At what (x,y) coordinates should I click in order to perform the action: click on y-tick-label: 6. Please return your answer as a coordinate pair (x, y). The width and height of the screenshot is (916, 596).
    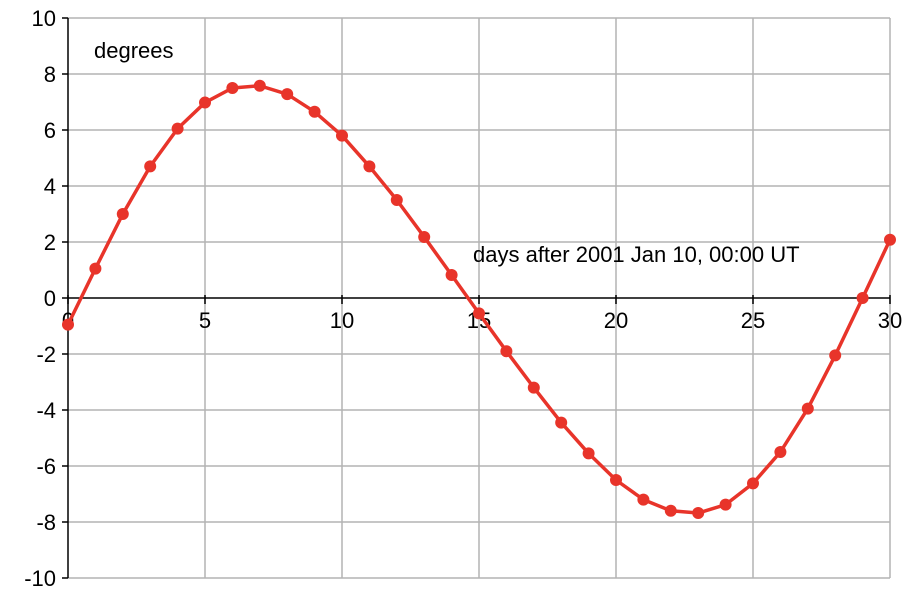
    Looking at the image, I should click on (50, 130).